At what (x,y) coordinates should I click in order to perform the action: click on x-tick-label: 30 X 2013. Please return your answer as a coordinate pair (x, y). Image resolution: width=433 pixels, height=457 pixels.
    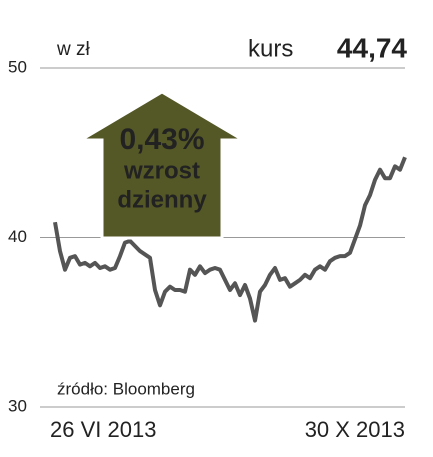
    Looking at the image, I should click on (355, 429).